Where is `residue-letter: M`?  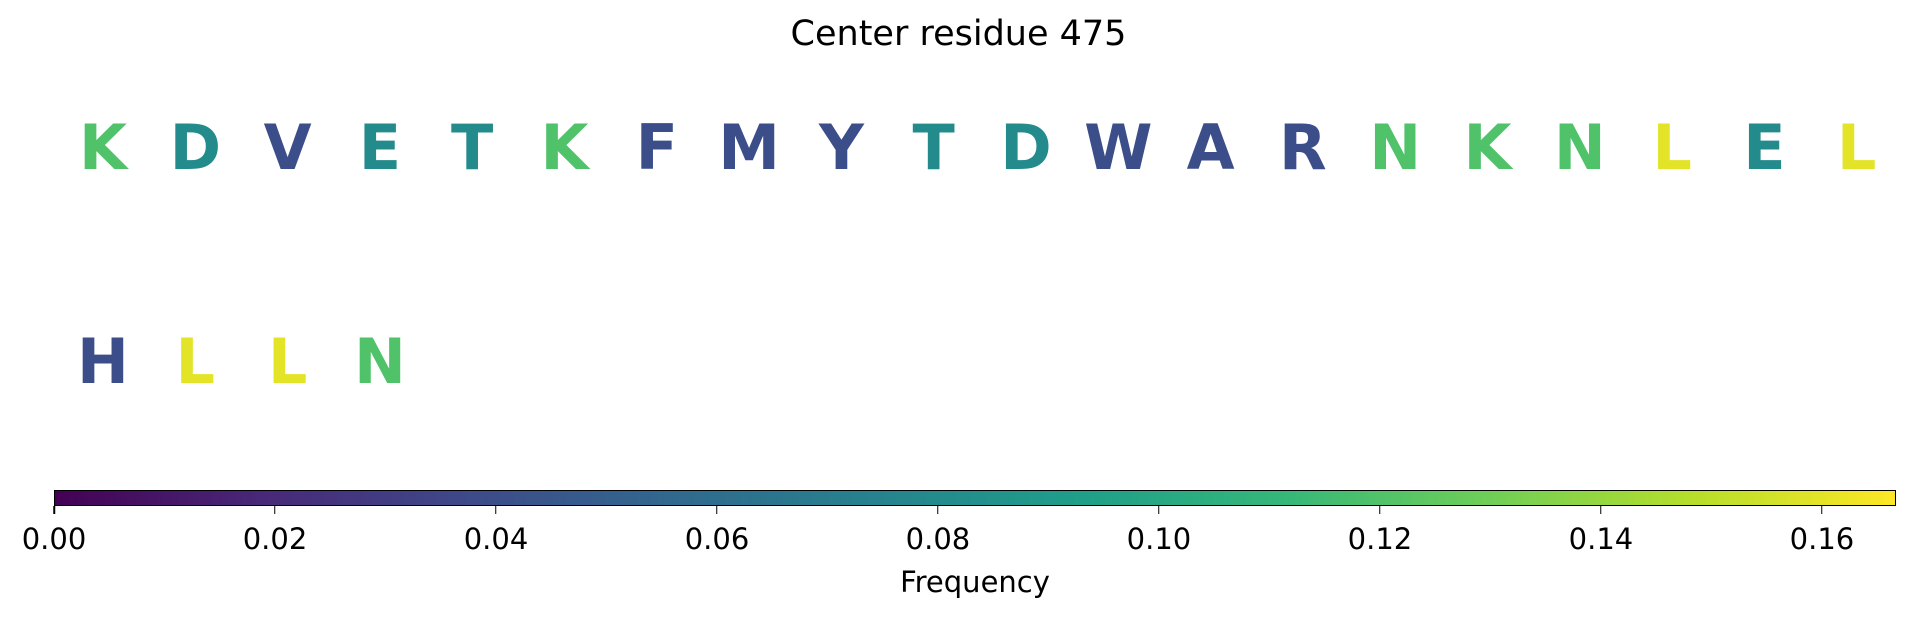
residue-letter: M is located at coordinates (749, 147).